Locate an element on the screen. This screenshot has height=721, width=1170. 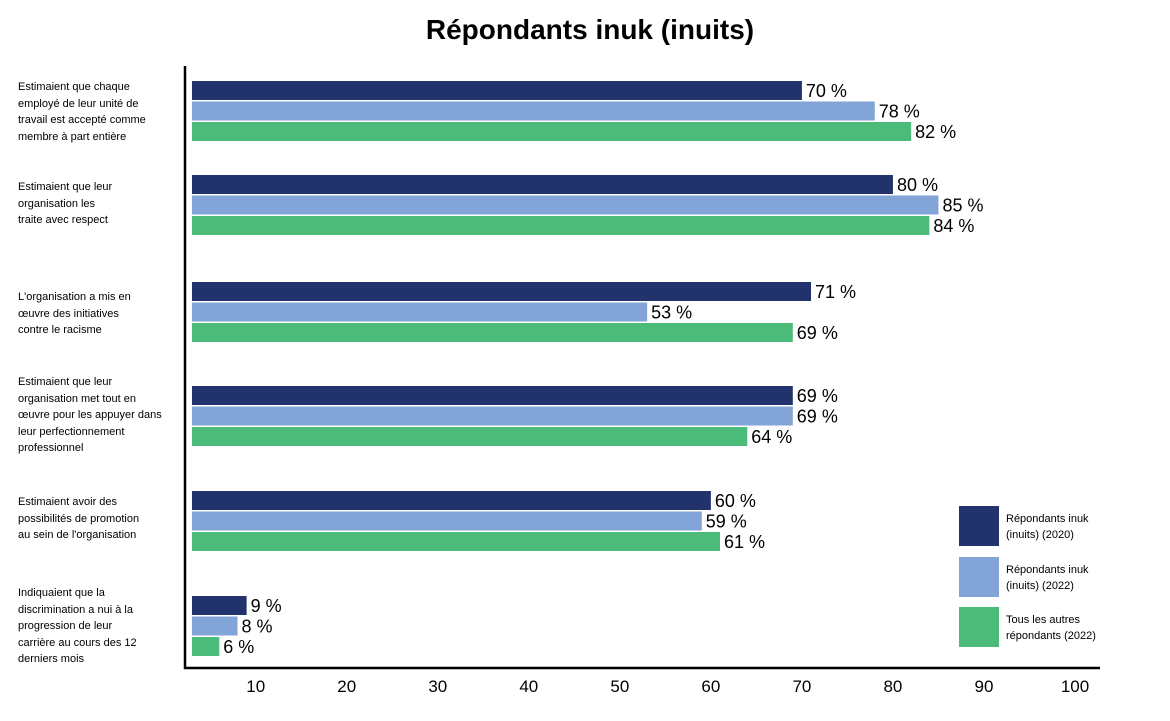
x-tick-label: 80 is located at coordinates (892, 686).